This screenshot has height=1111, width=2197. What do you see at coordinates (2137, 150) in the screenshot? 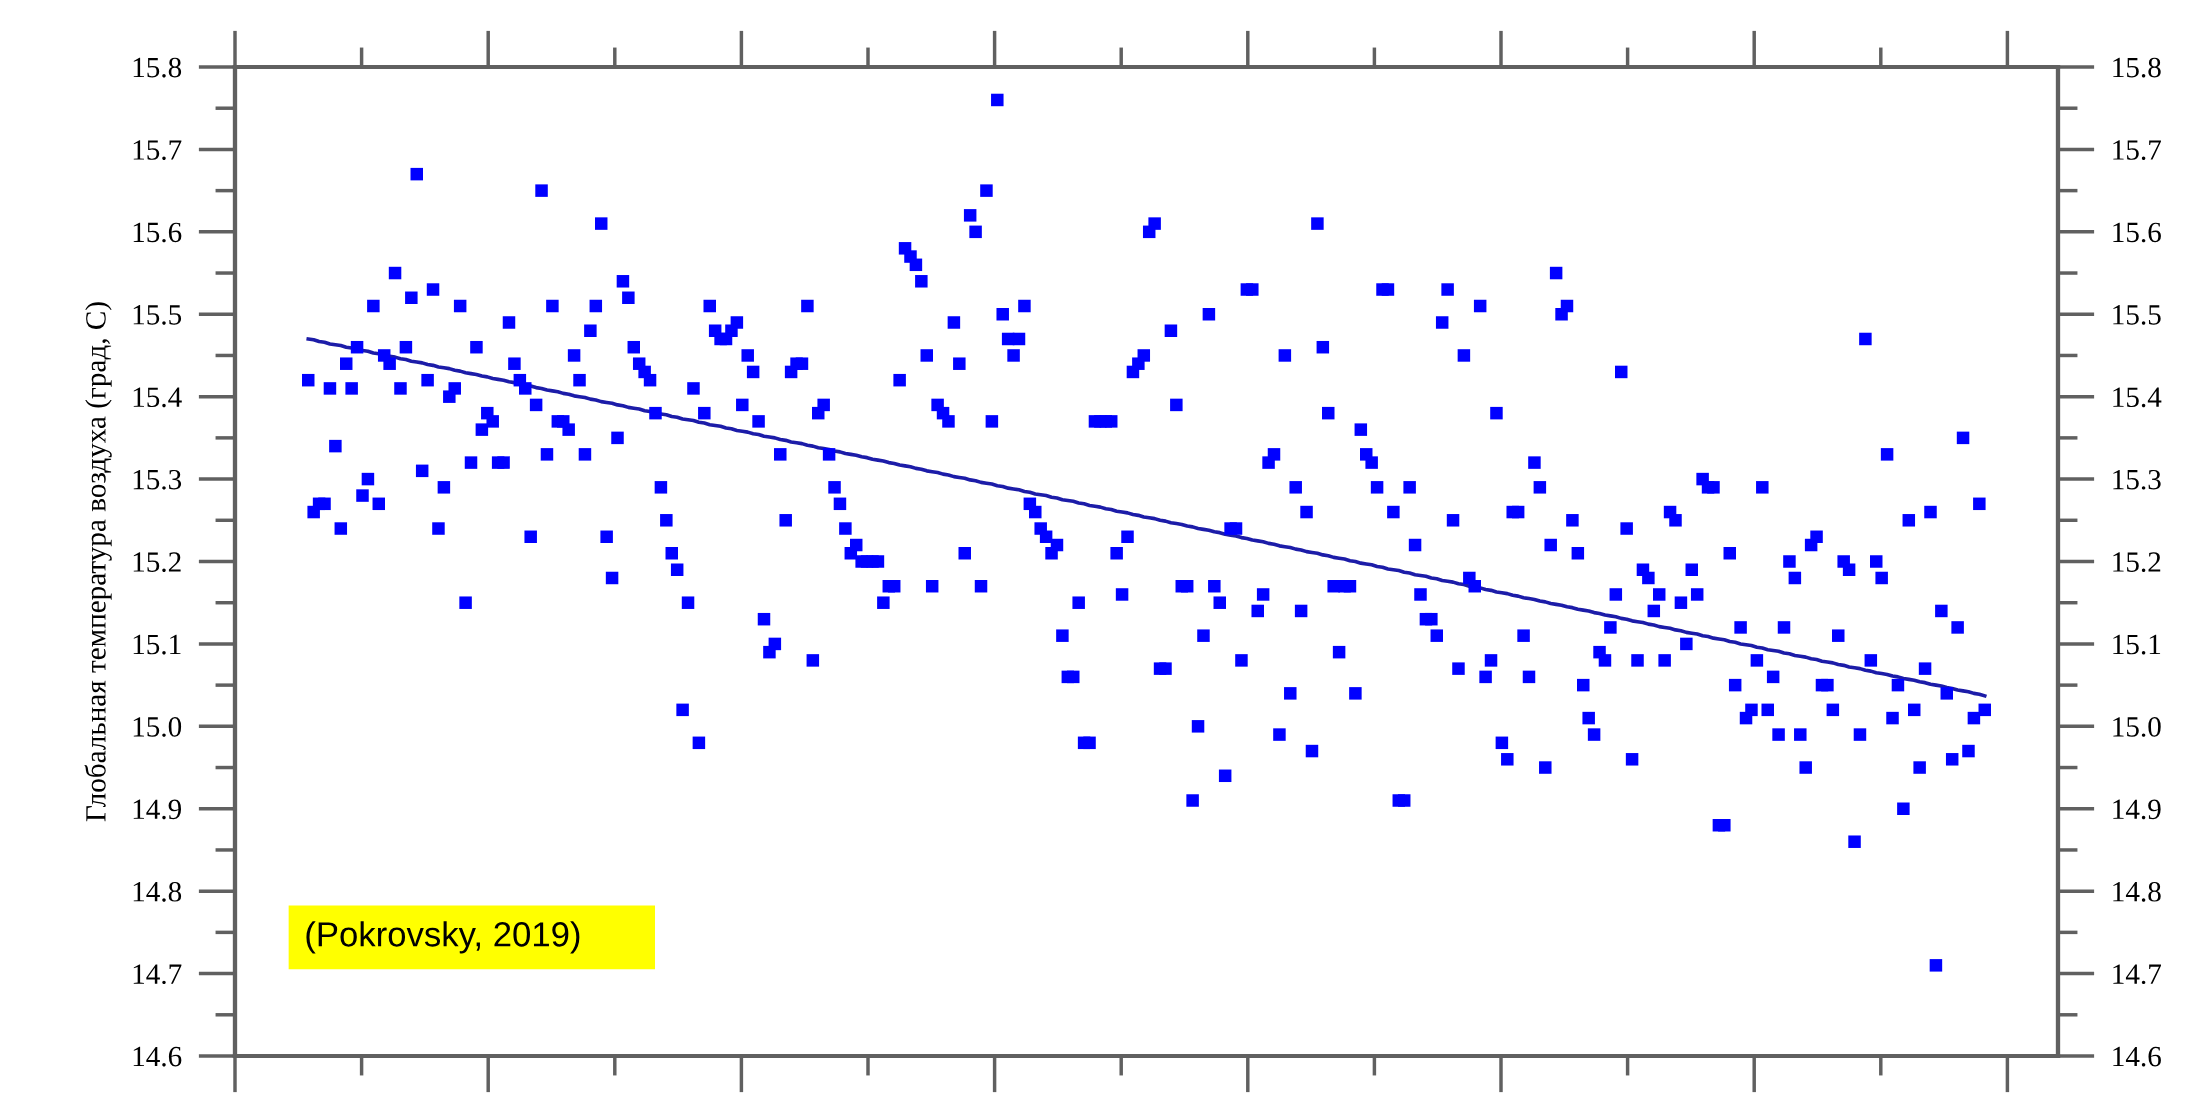
I see `y2-tick-label: 15.7` at bounding box center [2137, 150].